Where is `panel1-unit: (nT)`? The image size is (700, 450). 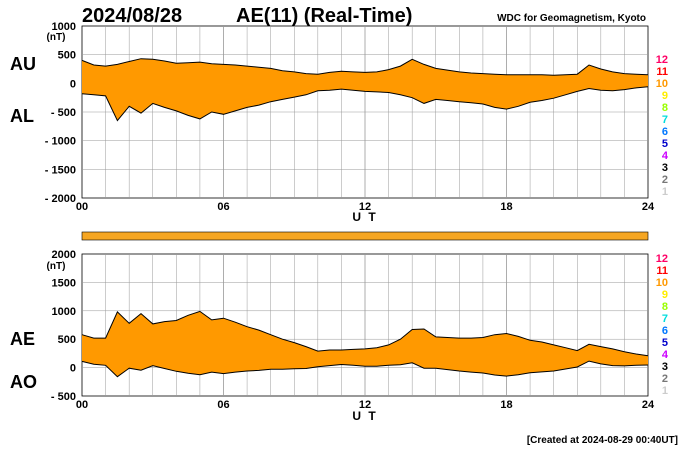 panel1-unit: (nT) is located at coordinates (56, 37).